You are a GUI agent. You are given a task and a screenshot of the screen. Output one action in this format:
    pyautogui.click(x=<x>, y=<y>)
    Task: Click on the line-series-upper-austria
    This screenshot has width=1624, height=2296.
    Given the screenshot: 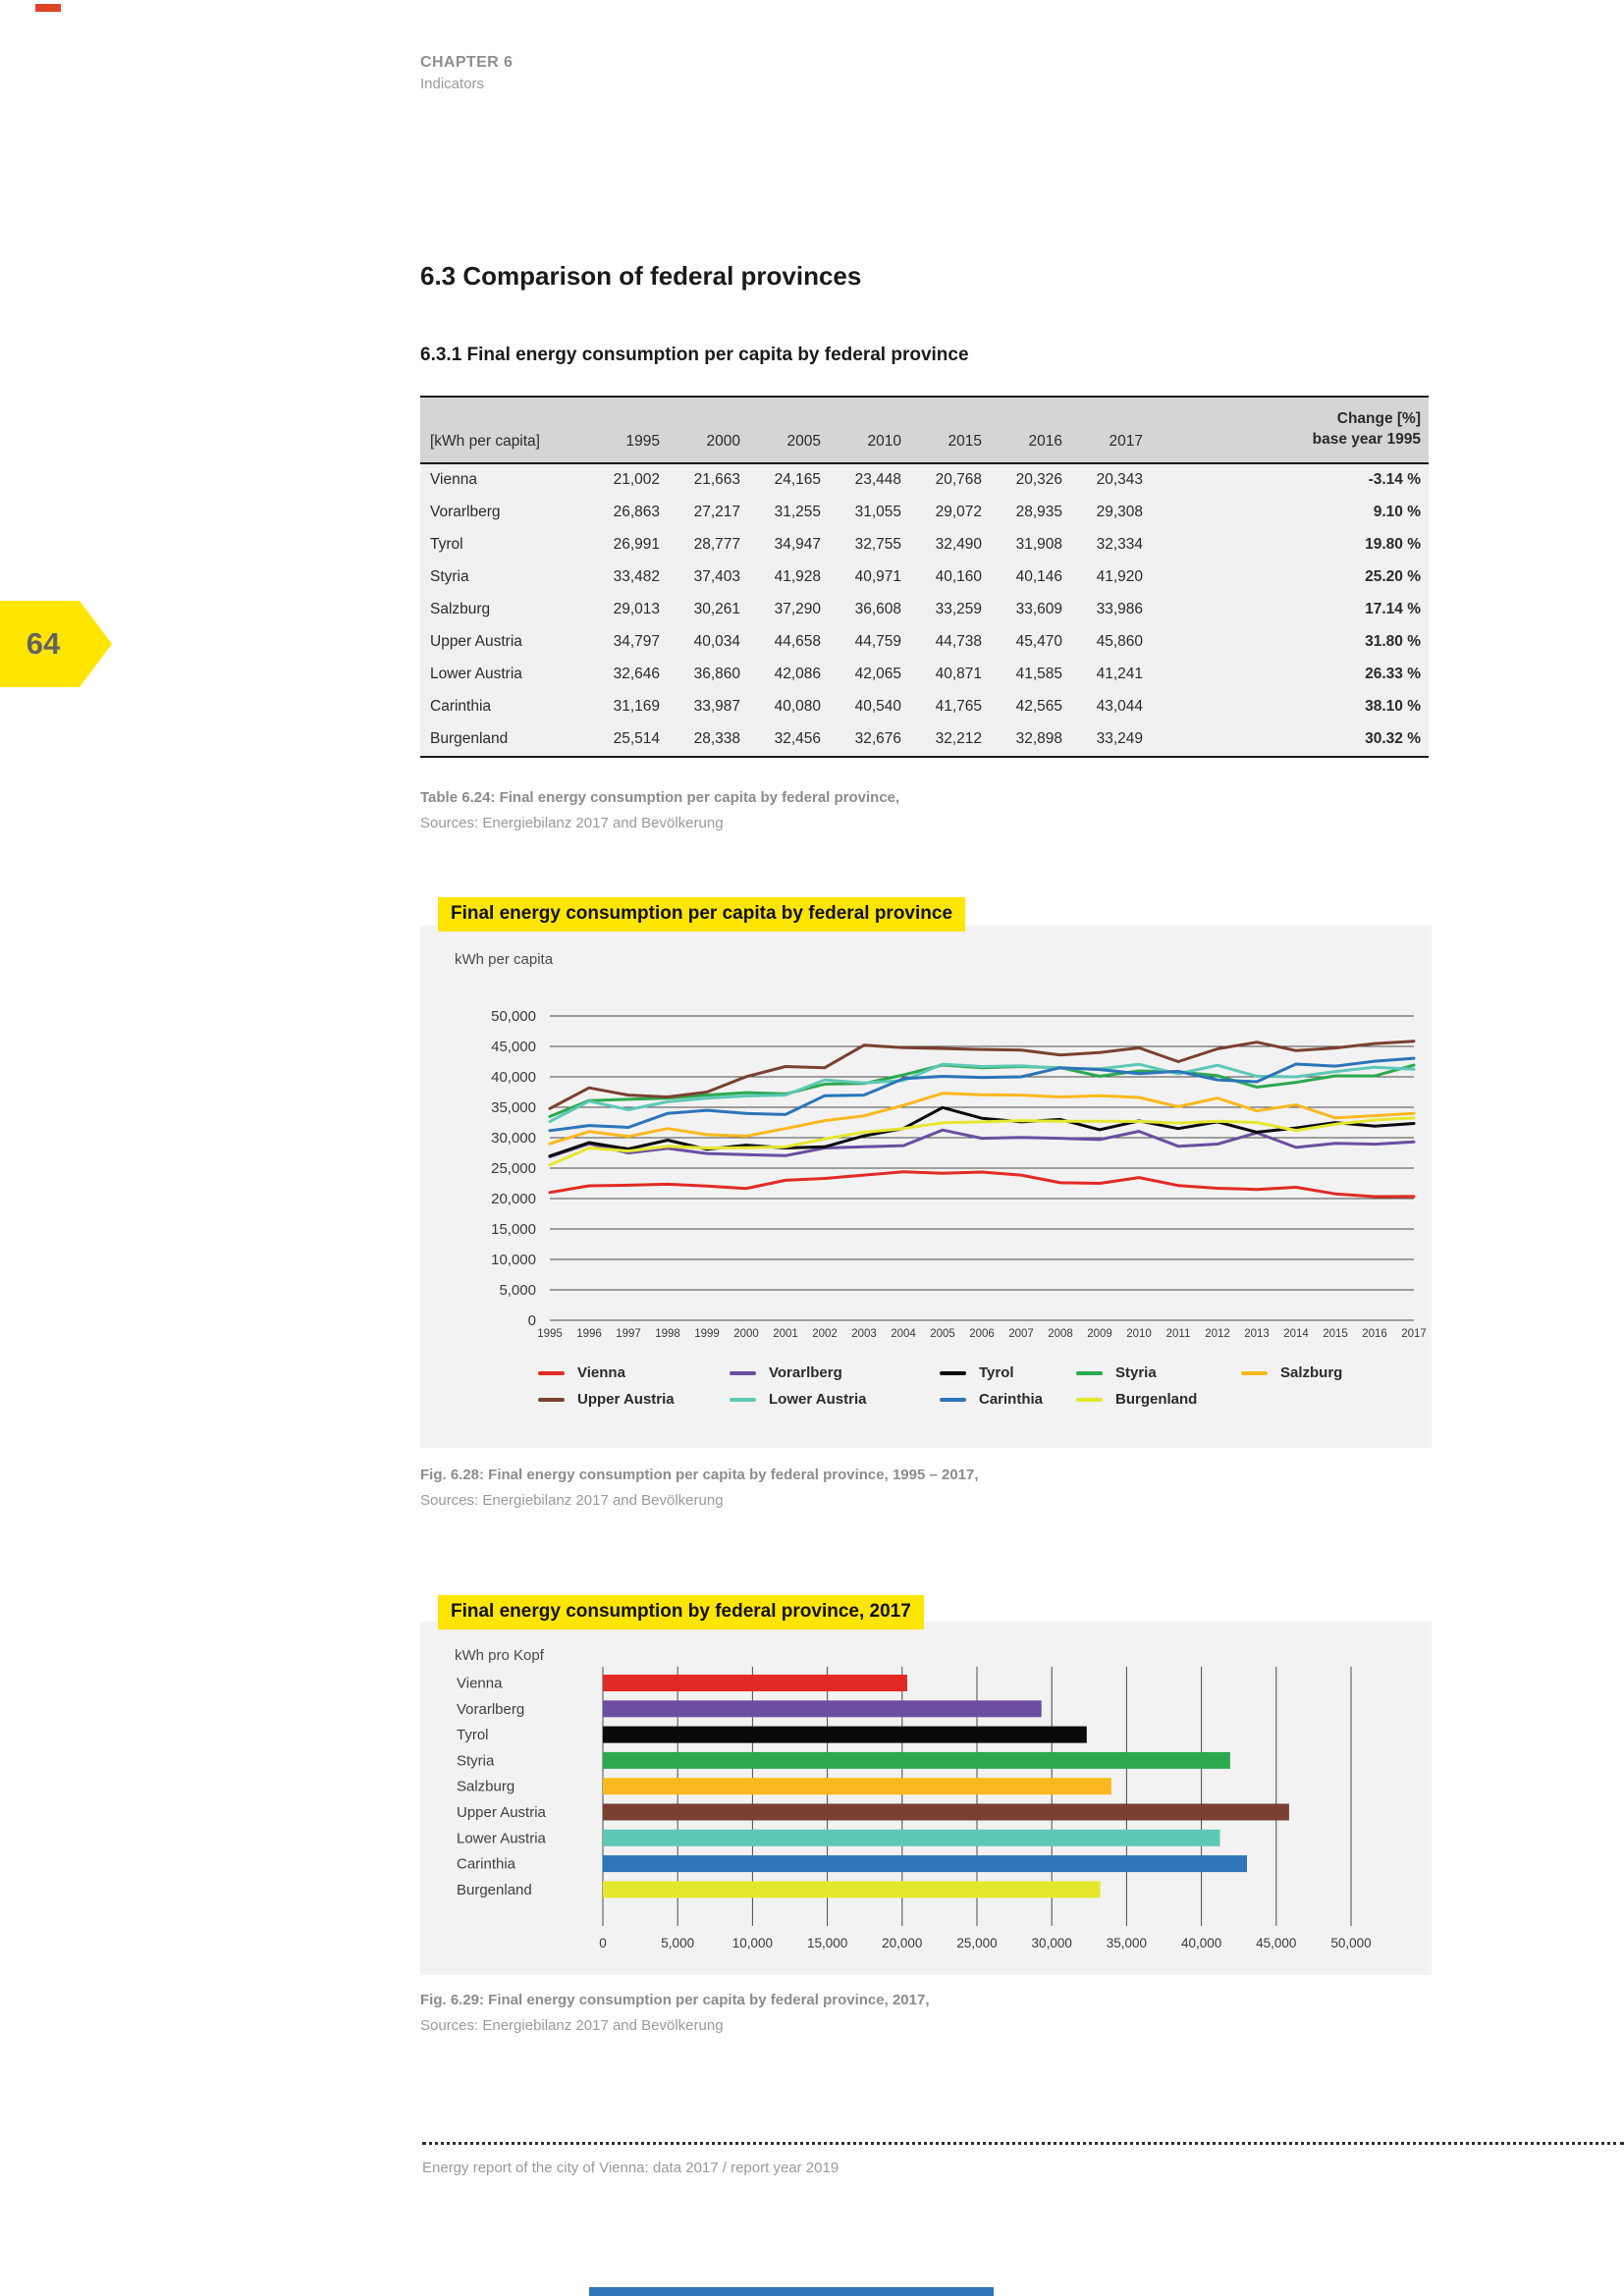 What is the action you would take?
    pyautogui.click(x=982, y=1075)
    